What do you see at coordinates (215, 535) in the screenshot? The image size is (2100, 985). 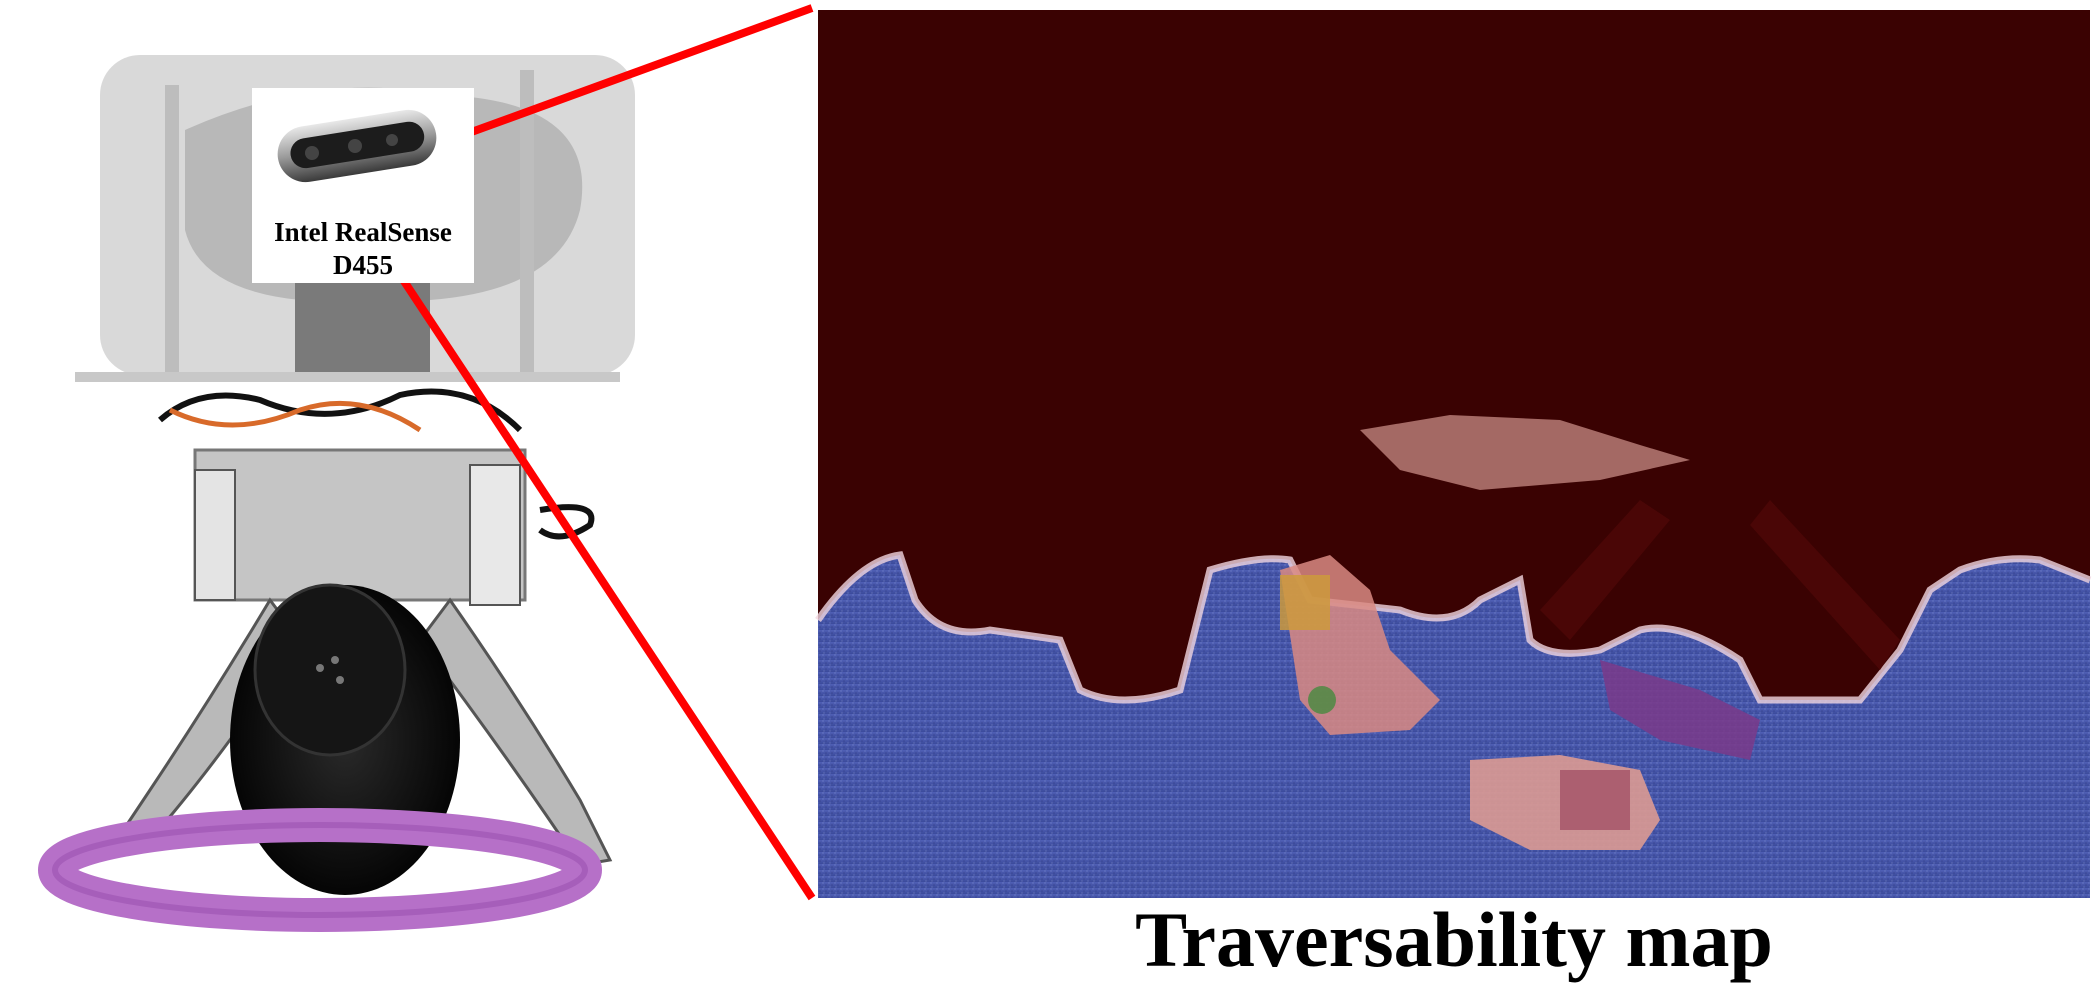 I see `battery-left` at bounding box center [215, 535].